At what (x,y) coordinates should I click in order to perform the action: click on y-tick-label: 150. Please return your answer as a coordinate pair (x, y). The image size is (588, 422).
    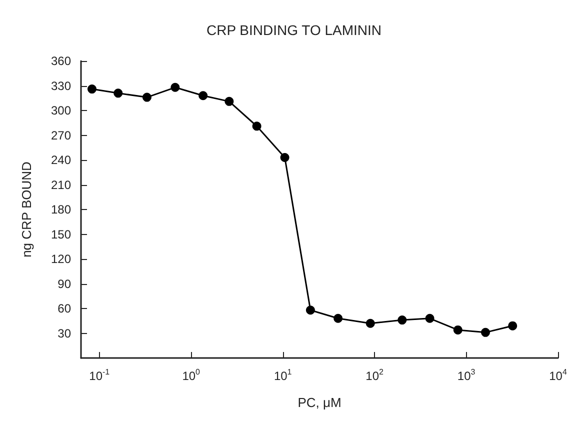
    Looking at the image, I should click on (61, 234).